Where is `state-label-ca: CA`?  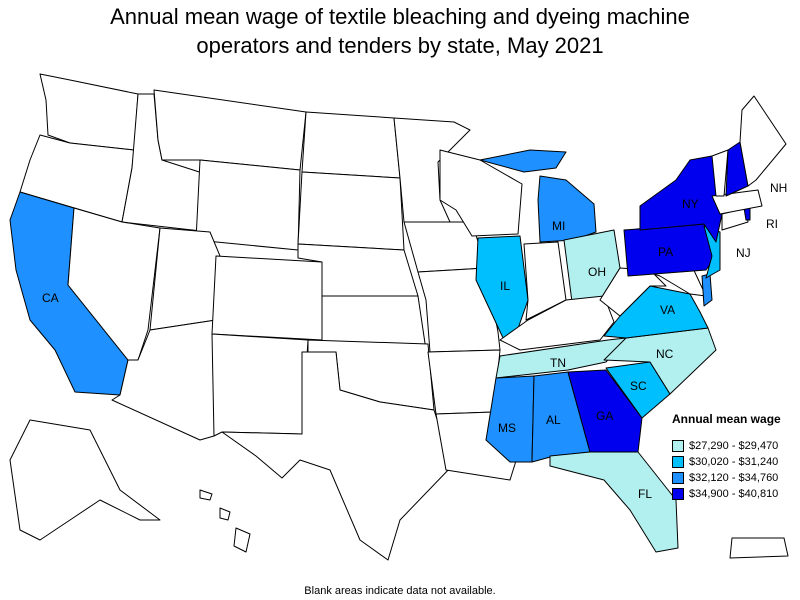
state-label-ca: CA is located at coordinates (50, 298).